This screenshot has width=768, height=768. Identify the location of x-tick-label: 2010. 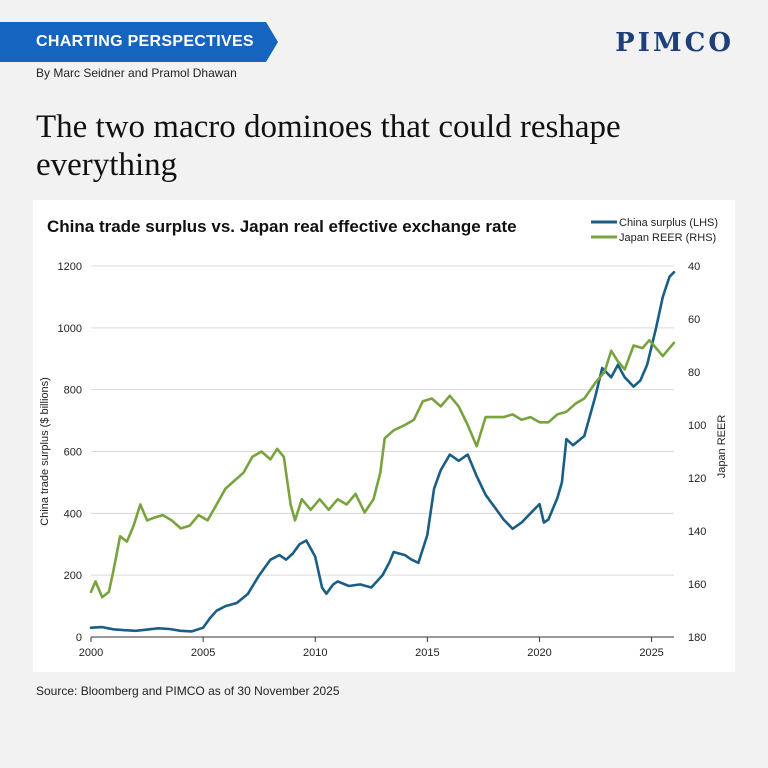
(315, 653).